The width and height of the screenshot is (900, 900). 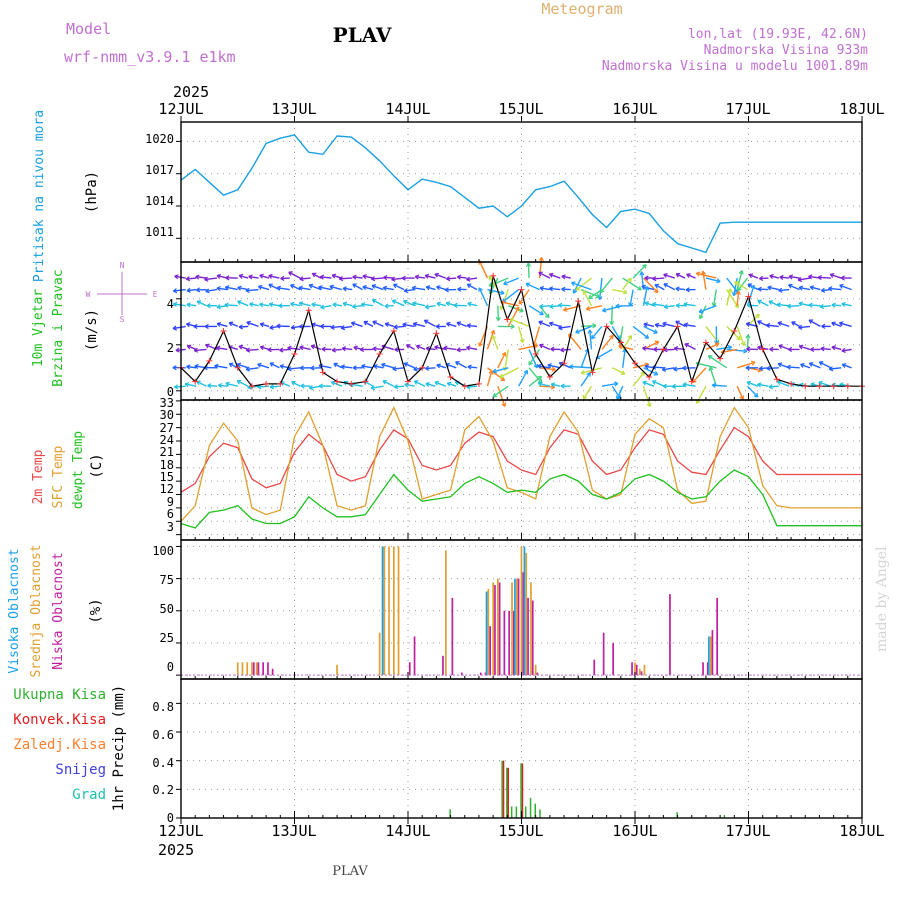 What do you see at coordinates (92, 192) in the screenshot?
I see `pressure-unit: (hPa)` at bounding box center [92, 192].